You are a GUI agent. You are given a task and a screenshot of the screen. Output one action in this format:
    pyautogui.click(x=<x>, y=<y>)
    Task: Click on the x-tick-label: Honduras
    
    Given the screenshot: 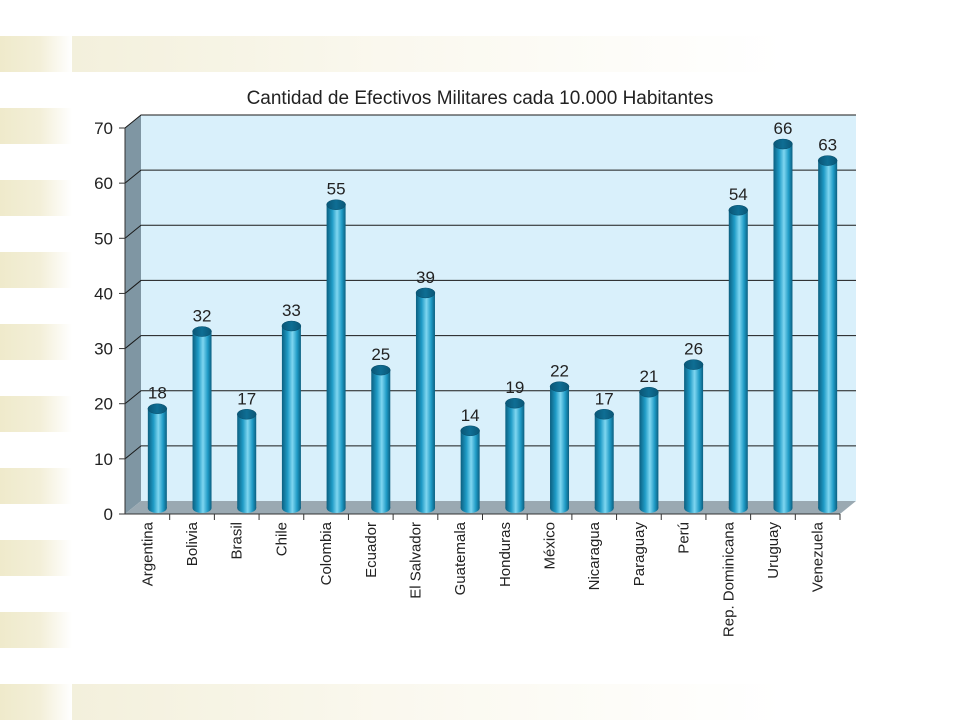 What is the action you would take?
    pyautogui.click(x=505, y=554)
    